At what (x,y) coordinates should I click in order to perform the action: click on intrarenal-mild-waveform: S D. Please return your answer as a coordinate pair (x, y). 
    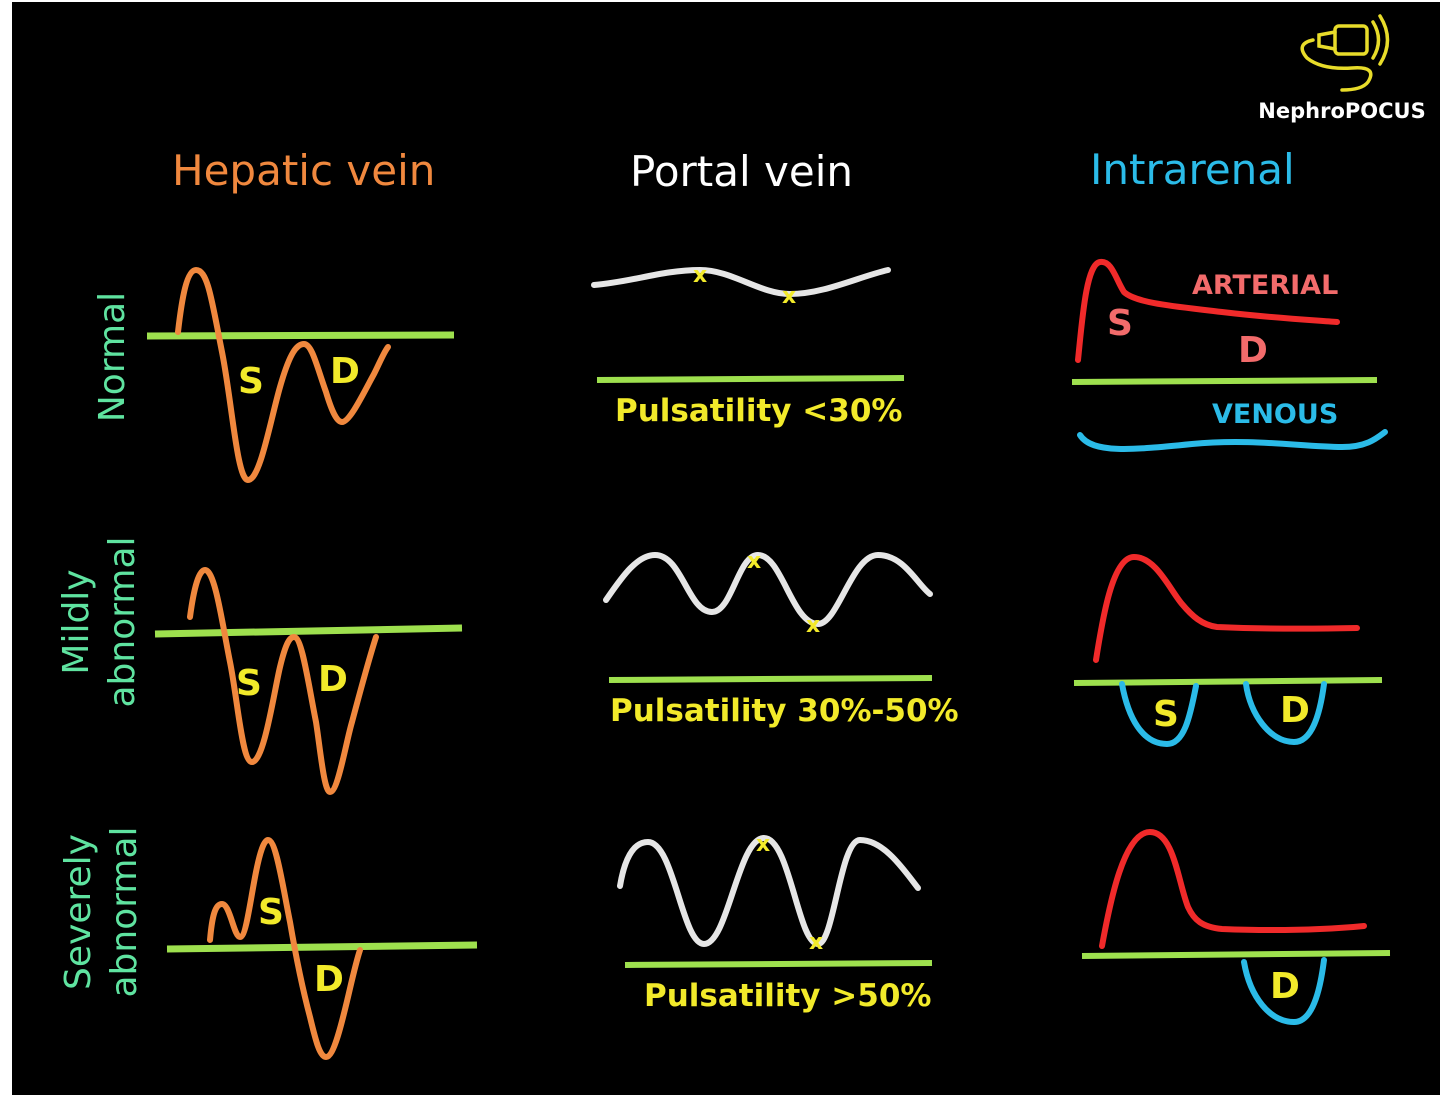
    Looking at the image, I should click on (1228, 650).